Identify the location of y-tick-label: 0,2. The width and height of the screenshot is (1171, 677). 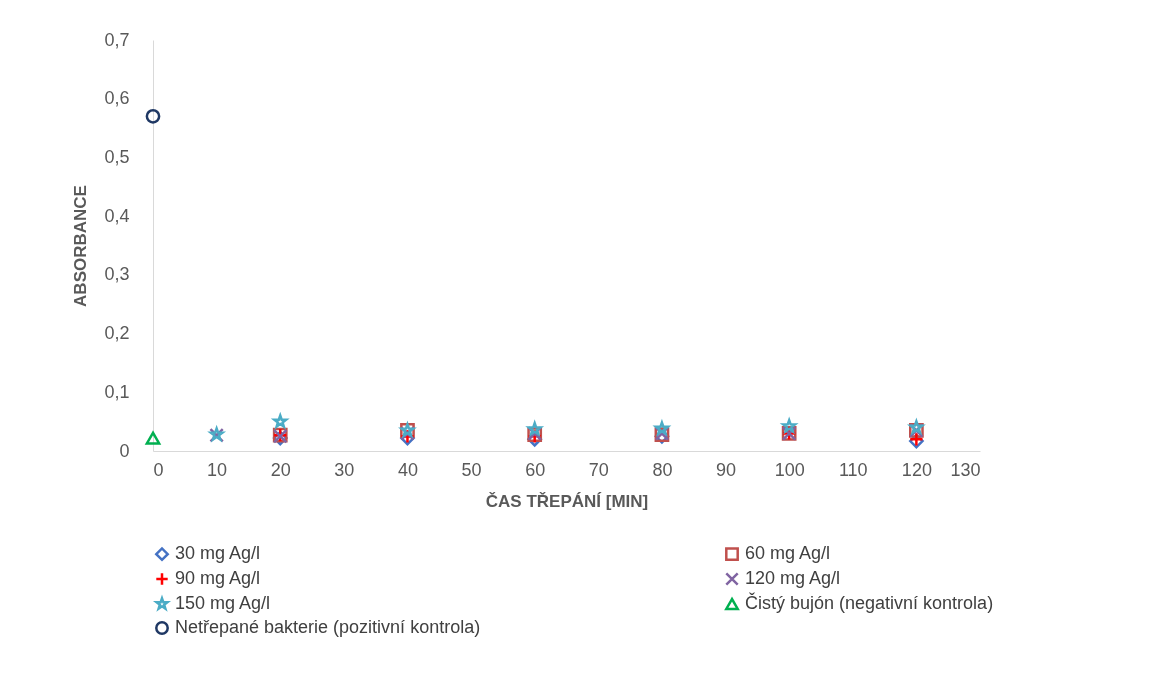
(117, 333).